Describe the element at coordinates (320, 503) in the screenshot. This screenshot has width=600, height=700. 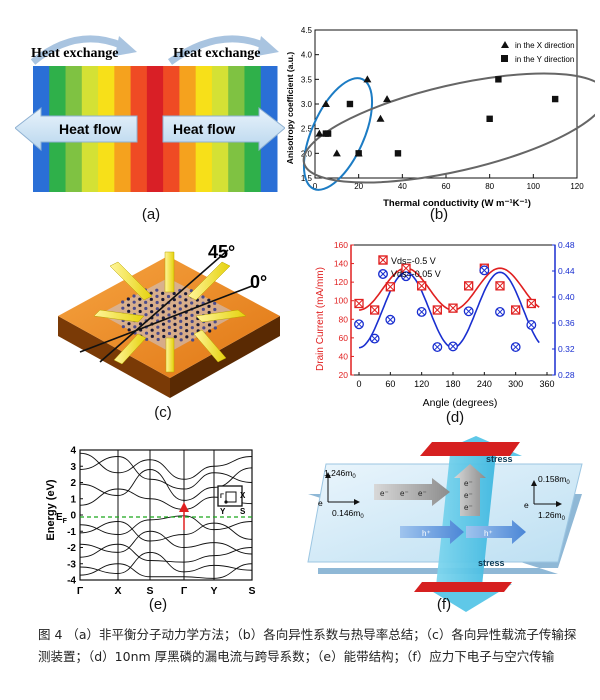
I see `axis-e-left: e` at that location.